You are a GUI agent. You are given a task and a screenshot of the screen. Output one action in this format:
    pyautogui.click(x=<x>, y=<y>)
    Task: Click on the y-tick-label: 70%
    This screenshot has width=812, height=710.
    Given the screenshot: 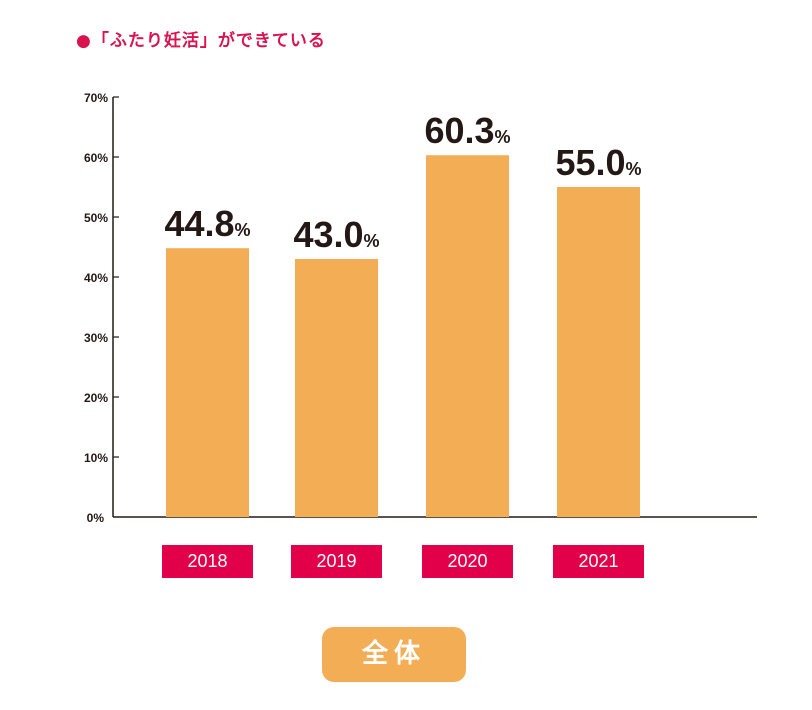 What is the action you would take?
    pyautogui.click(x=96, y=98)
    